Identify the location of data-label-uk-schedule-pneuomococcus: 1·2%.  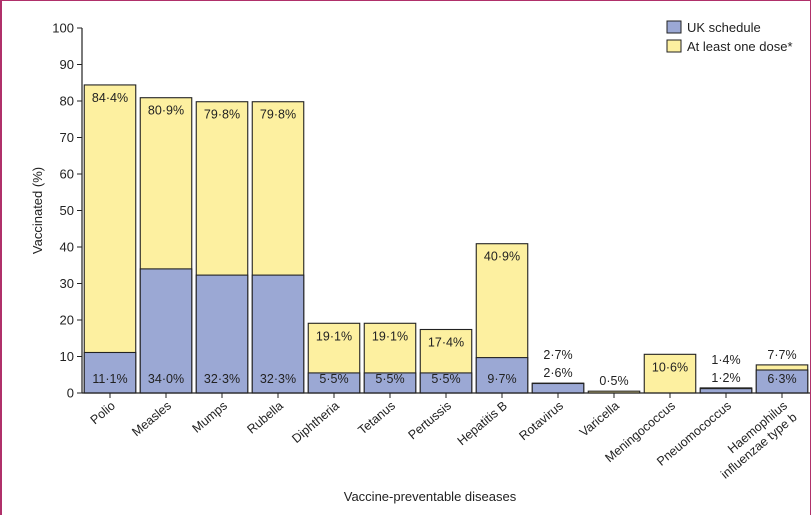
(725, 378).